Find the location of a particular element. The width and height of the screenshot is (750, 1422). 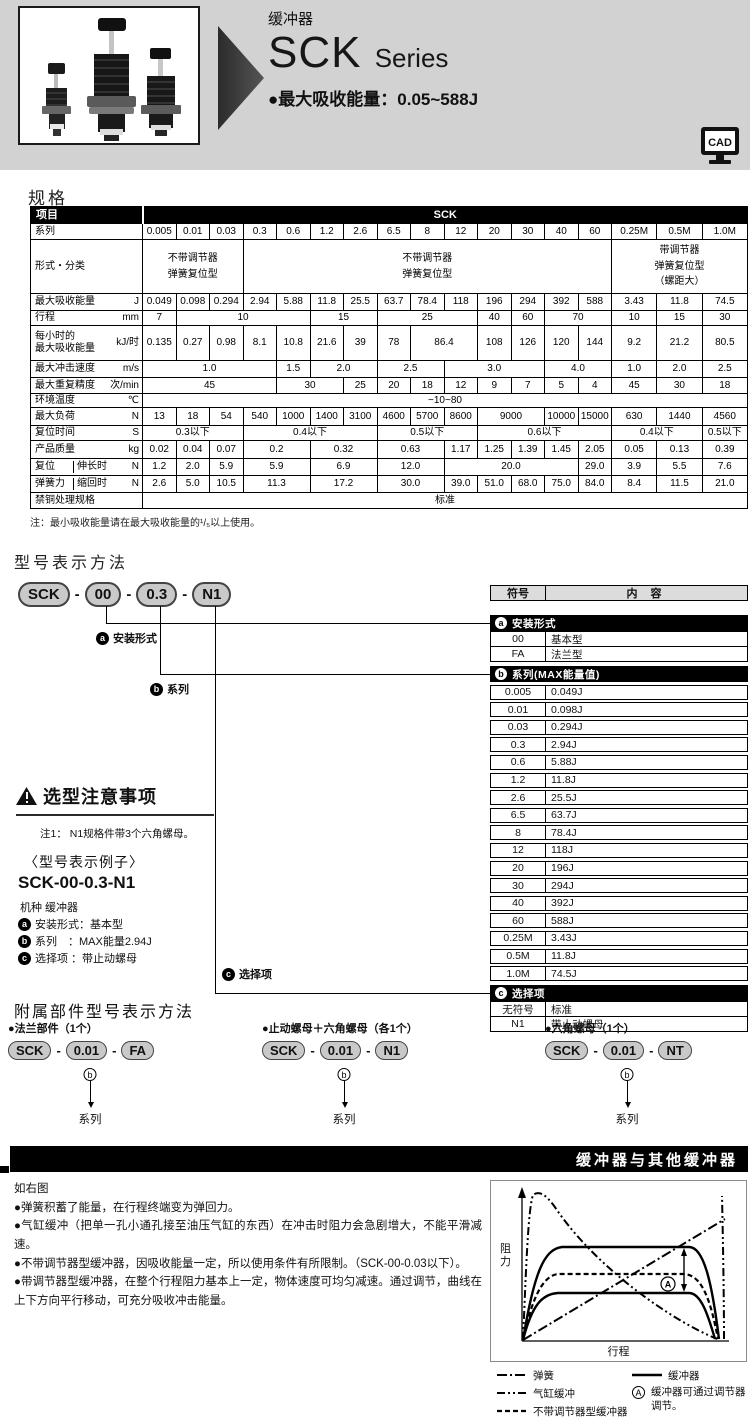

spec-cell: 4.0 is located at coordinates (578, 369).